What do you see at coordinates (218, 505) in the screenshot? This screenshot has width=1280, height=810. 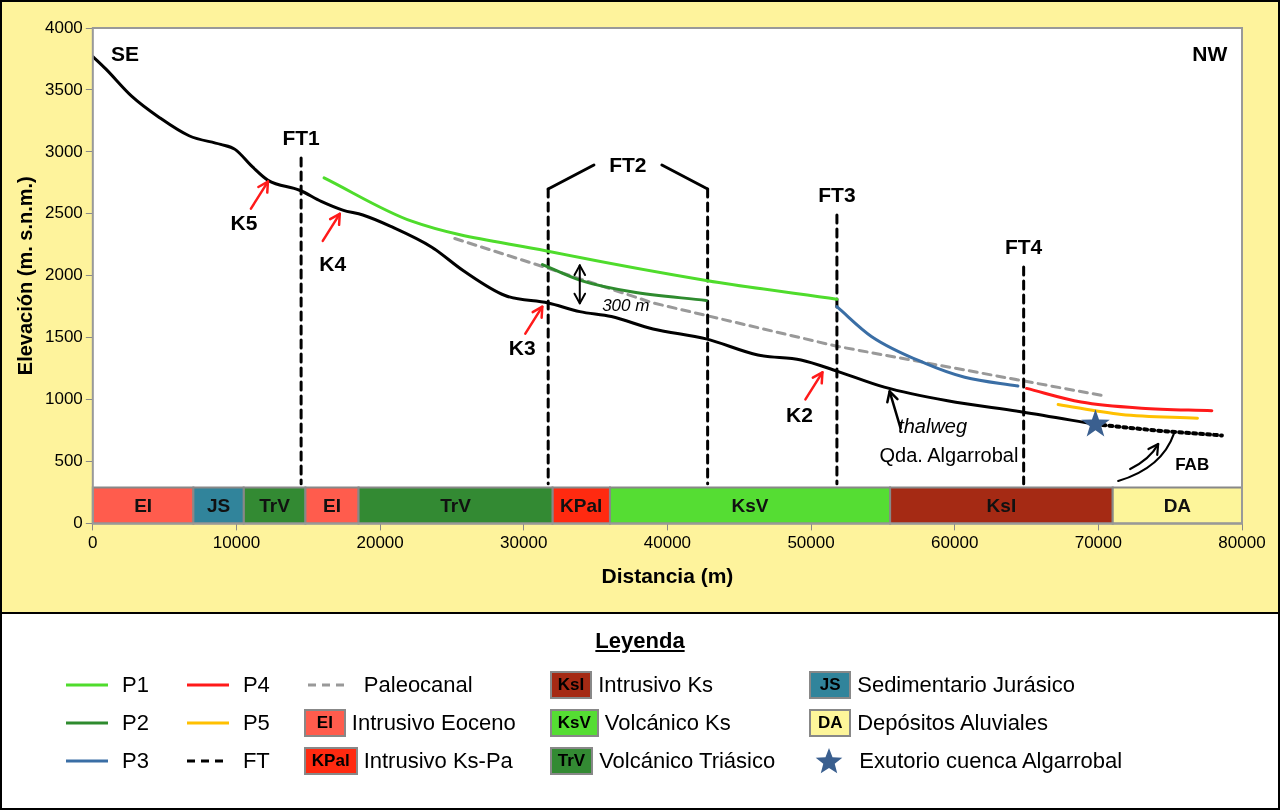 I see `band-label: JS` at bounding box center [218, 505].